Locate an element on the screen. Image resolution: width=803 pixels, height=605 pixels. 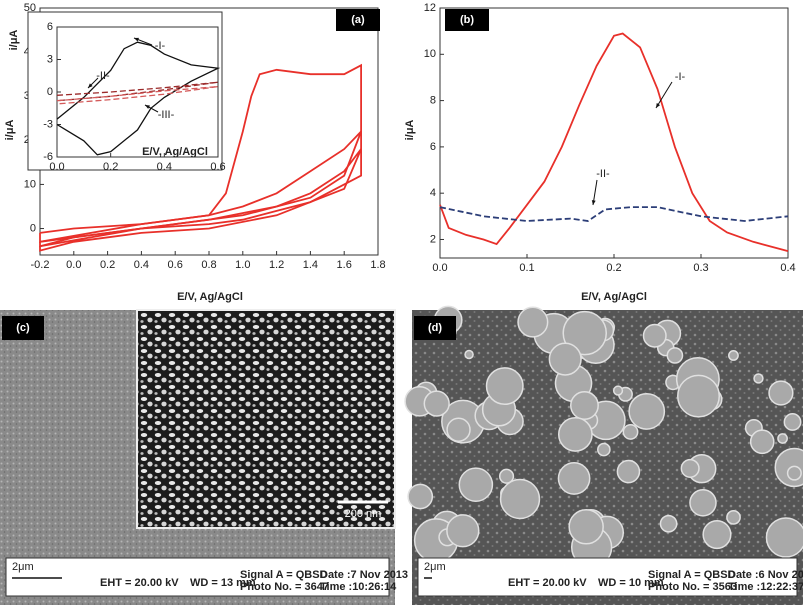
x-tick-label: 1.8 is located at coordinates (377, 265).